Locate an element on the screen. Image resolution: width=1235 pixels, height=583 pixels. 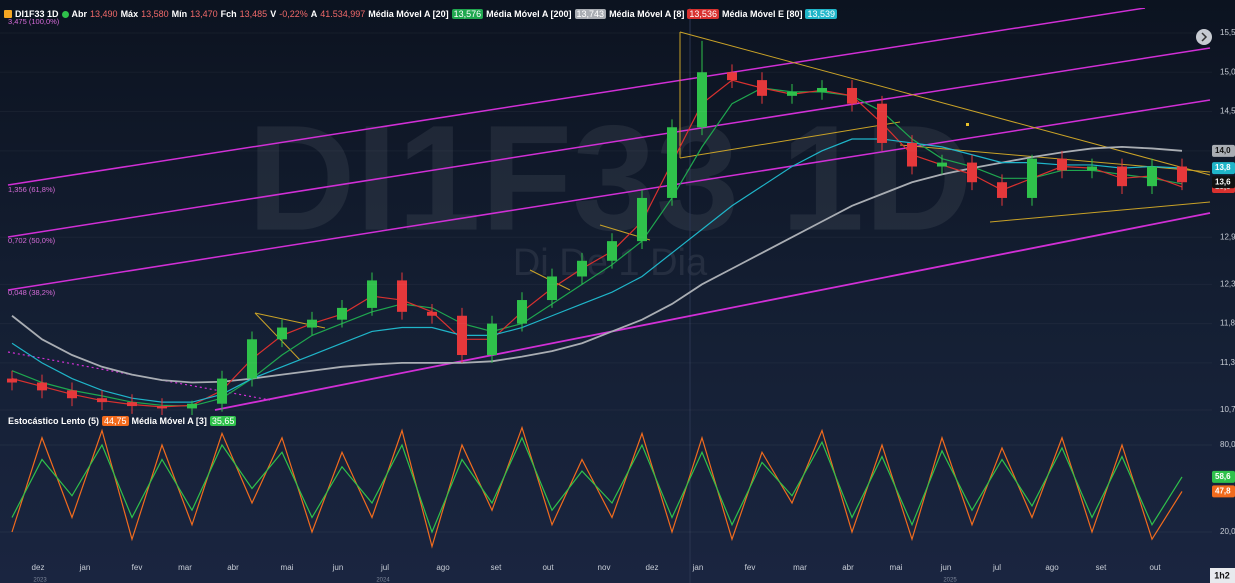
legend-name: Média Móvel E [80] is located at coordinates (762, 14).